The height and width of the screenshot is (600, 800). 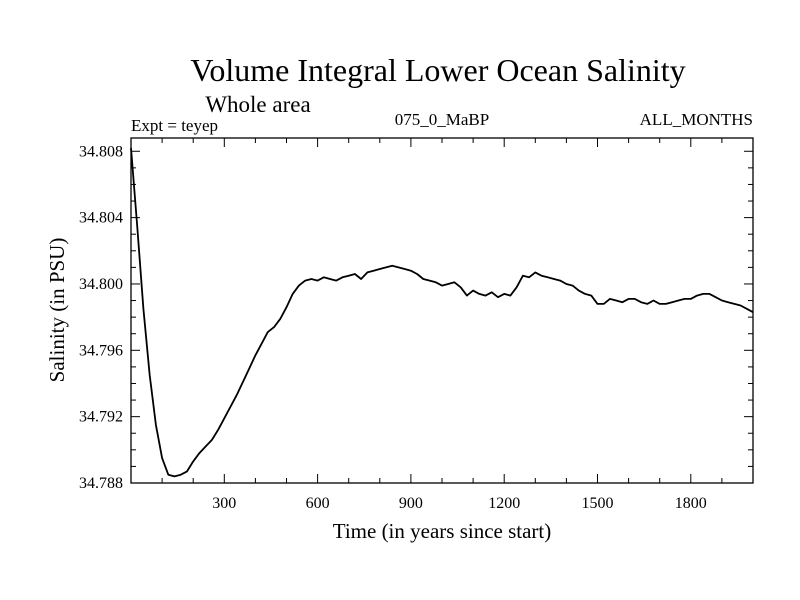 What do you see at coordinates (101, 284) in the screenshot?
I see `y-tick-label: 34.800` at bounding box center [101, 284].